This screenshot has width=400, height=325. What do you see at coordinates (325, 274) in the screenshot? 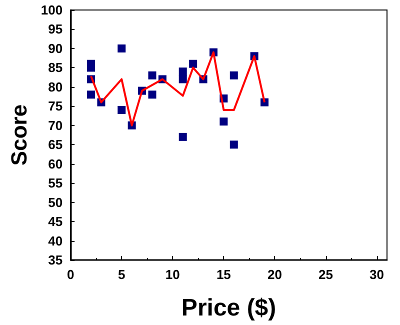
I see `x-tick-label: 25` at bounding box center [325, 274].